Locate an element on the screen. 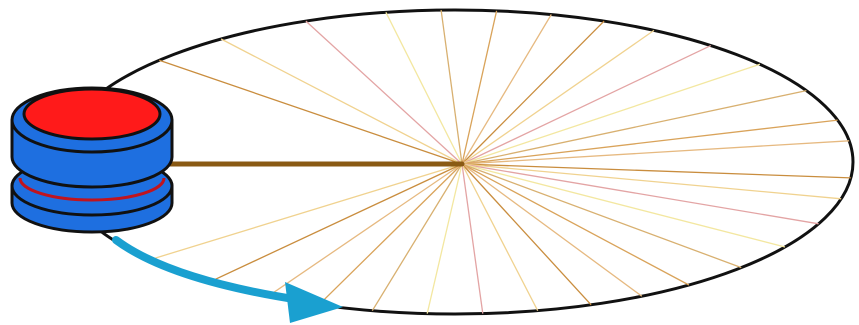 Image resolution: width=859 pixels, height=325 pixels. motion-arrow-head is located at coordinates (314, 302).